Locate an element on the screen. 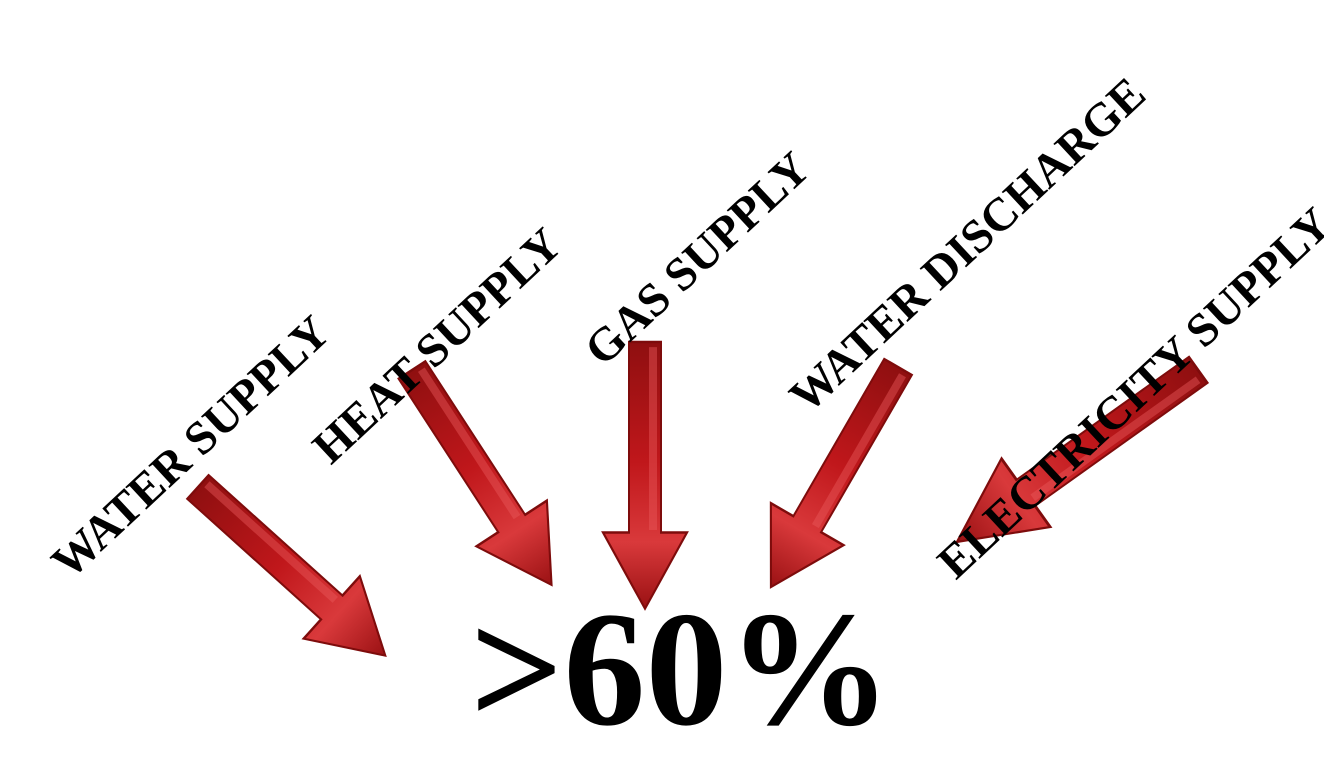  arrow-water-supply is located at coordinates (291, 571).